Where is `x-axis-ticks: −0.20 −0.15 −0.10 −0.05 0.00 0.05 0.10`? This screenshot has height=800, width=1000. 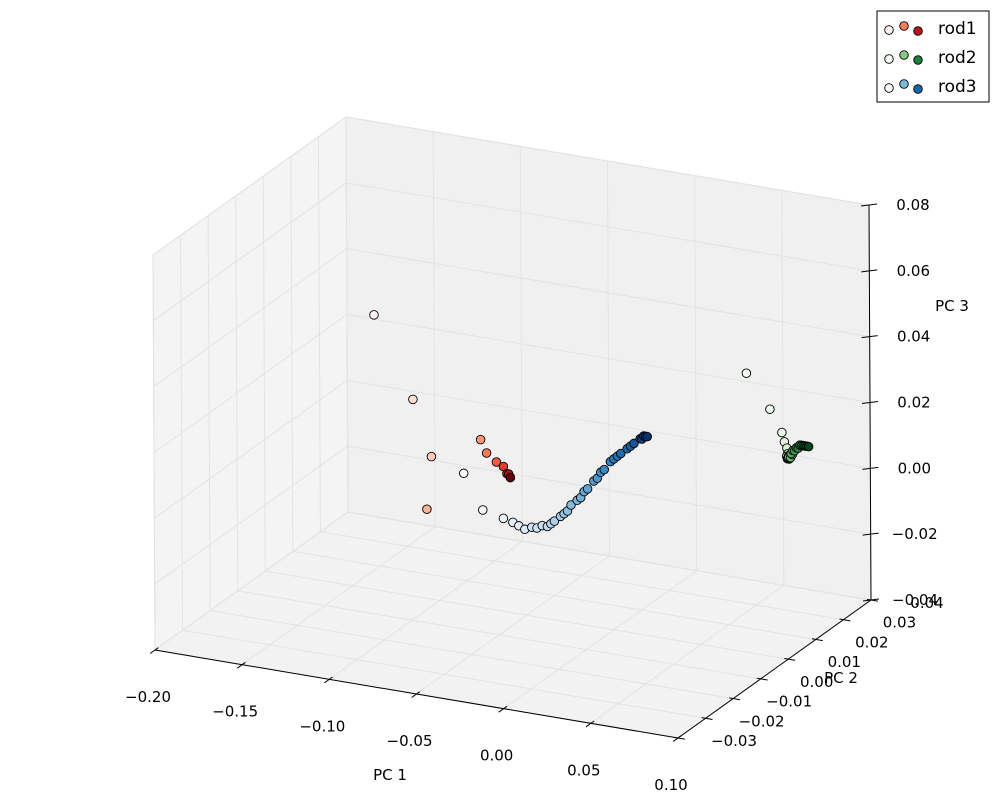 x-axis-ticks: −0.20 −0.15 −0.10 −0.05 0.00 0.05 0.10 is located at coordinates (406, 720).